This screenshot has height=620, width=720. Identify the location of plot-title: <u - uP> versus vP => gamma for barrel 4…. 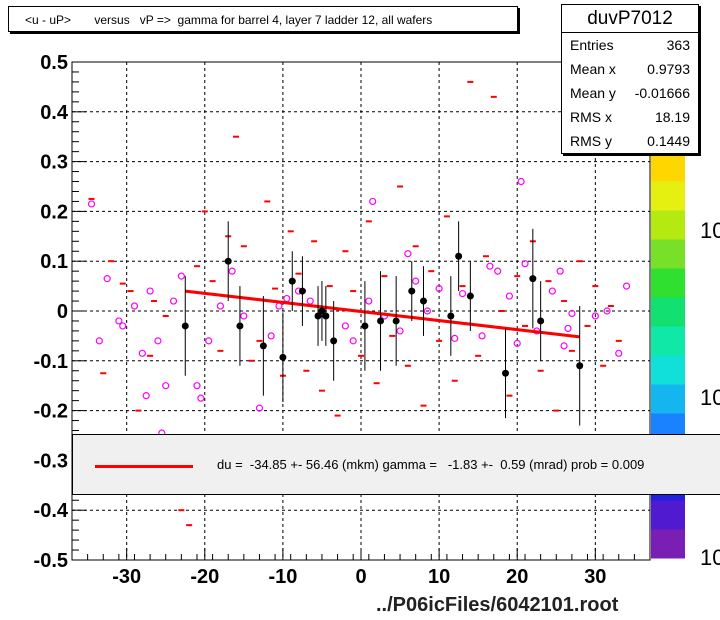
(263, 19).